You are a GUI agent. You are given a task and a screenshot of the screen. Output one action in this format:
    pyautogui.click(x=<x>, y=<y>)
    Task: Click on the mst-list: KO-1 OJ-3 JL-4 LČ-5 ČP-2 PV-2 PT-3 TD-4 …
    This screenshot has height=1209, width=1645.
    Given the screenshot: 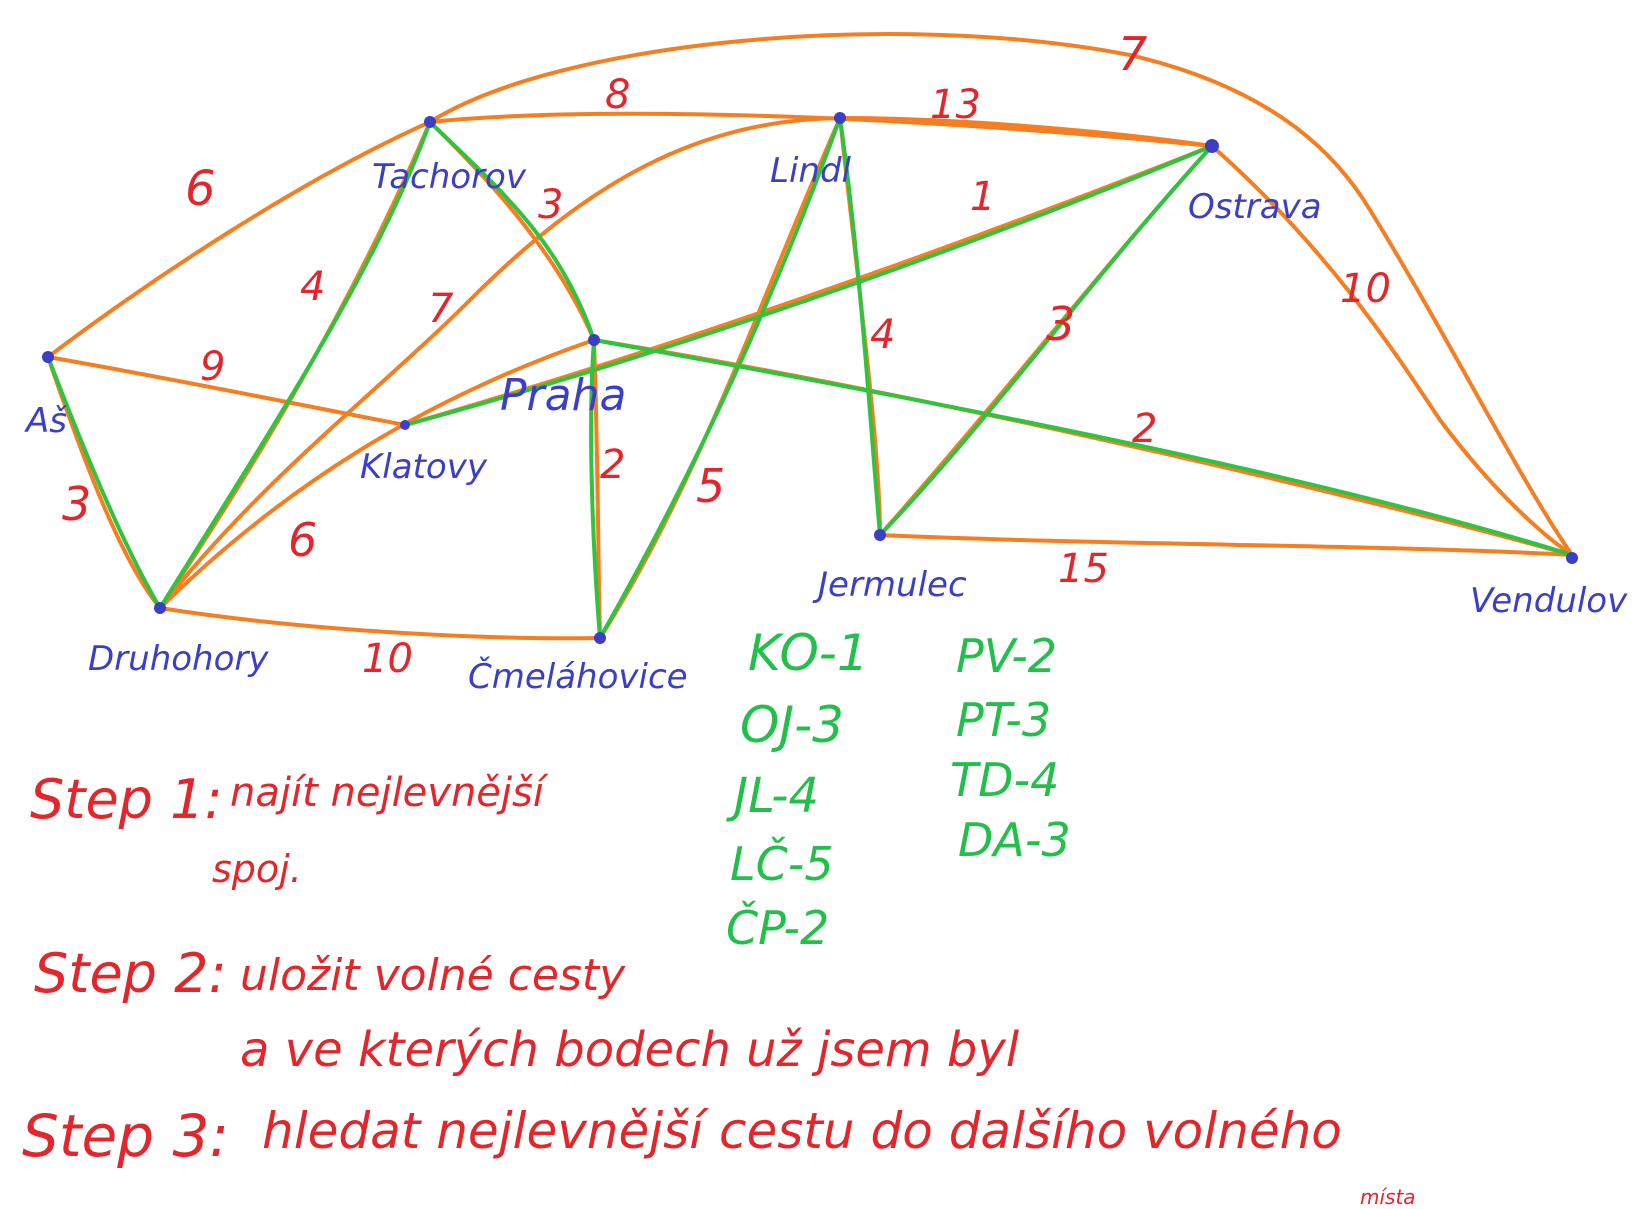 What is the action you would take?
    pyautogui.click(x=898, y=789)
    